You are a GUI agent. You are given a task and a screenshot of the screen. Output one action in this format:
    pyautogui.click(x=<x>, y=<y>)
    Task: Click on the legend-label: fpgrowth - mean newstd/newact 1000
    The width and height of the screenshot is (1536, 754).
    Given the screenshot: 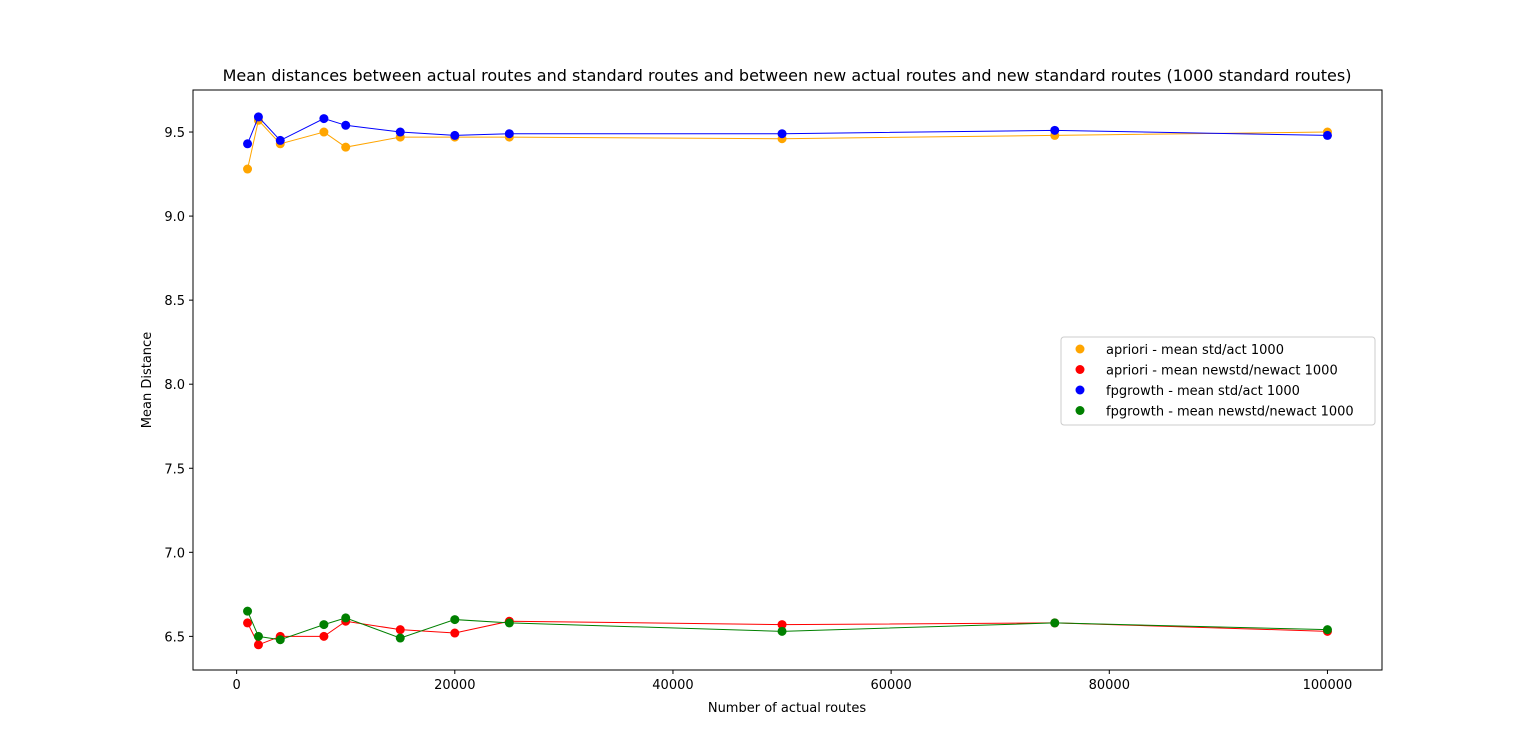 What is the action you would take?
    pyautogui.click(x=1230, y=412)
    